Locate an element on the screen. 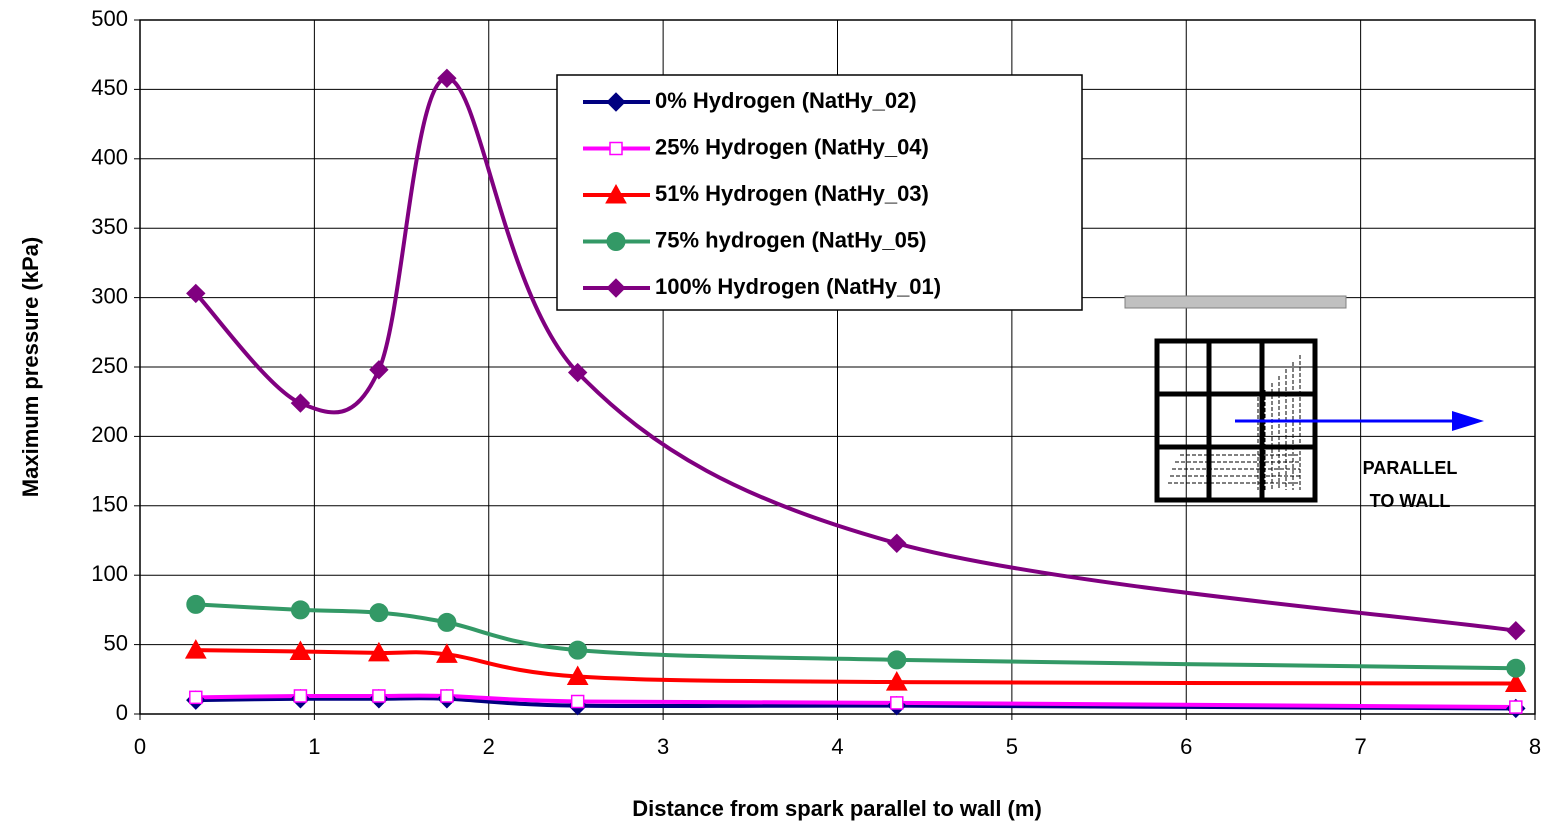  annotation: PARALLEL is located at coordinates (1410, 468).